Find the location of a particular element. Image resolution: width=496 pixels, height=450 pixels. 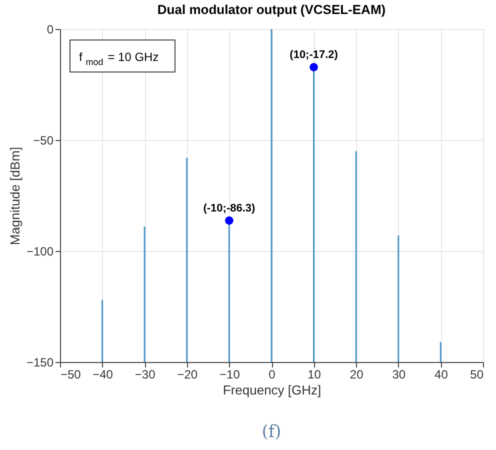

x-tick-label: −20 is located at coordinates (187, 375).